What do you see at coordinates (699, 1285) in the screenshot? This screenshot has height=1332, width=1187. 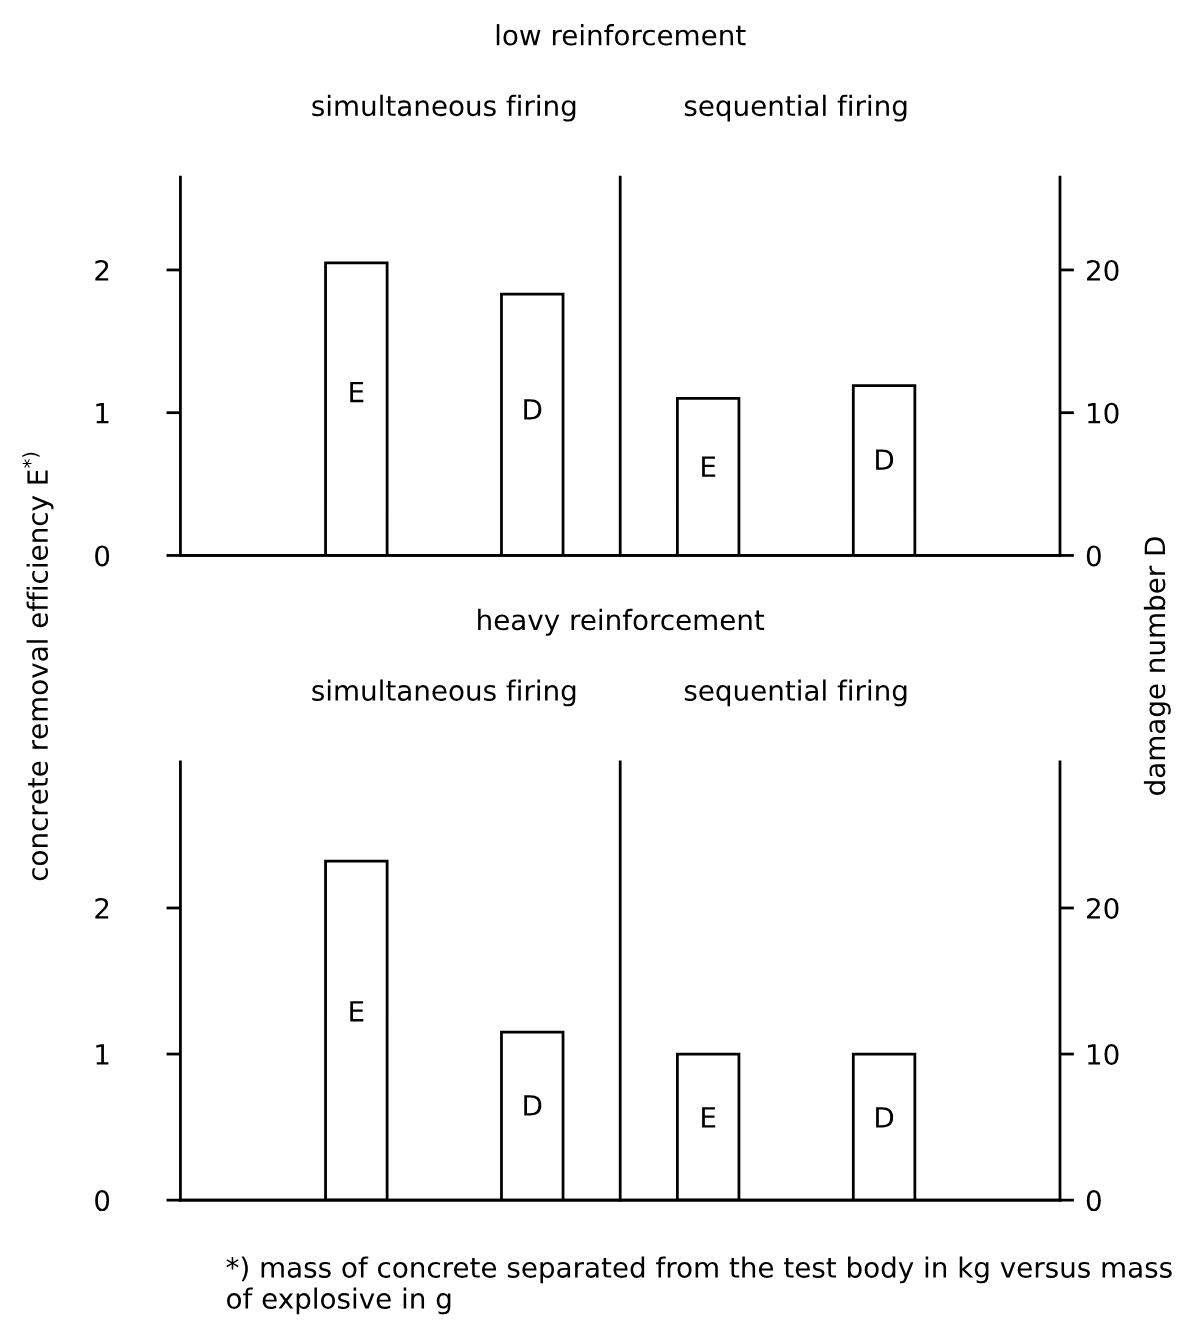 I see `text: *) mass of concrete separated from the test body in kg versus mass of explosive in g` at bounding box center [699, 1285].